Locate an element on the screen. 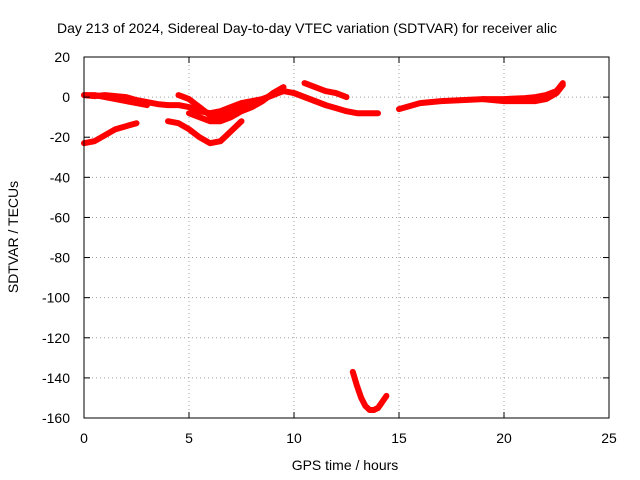 The width and height of the screenshot is (640, 480). y-tick-label: -100 is located at coordinates (56, 298).